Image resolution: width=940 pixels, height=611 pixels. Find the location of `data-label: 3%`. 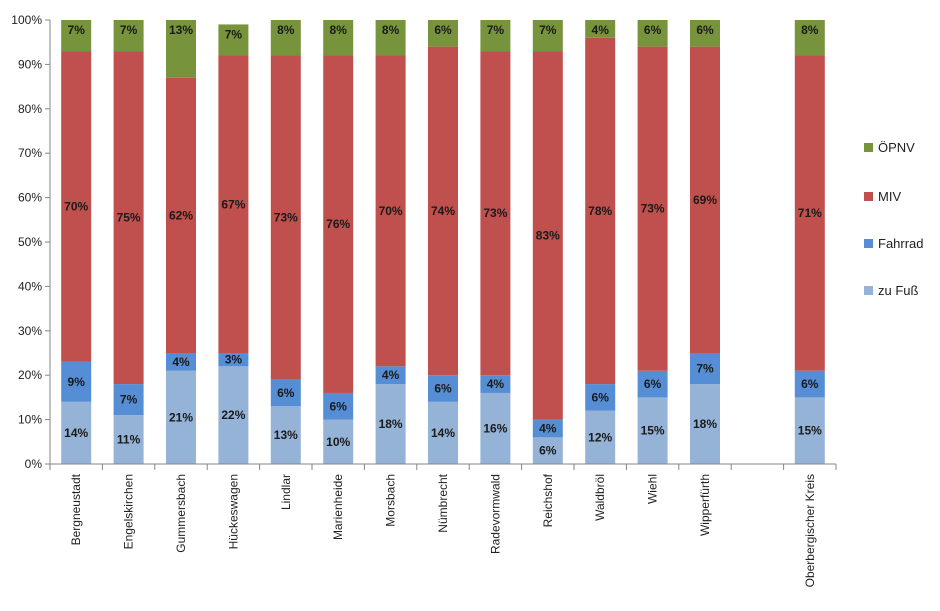

data-label: 3% is located at coordinates (234, 360).